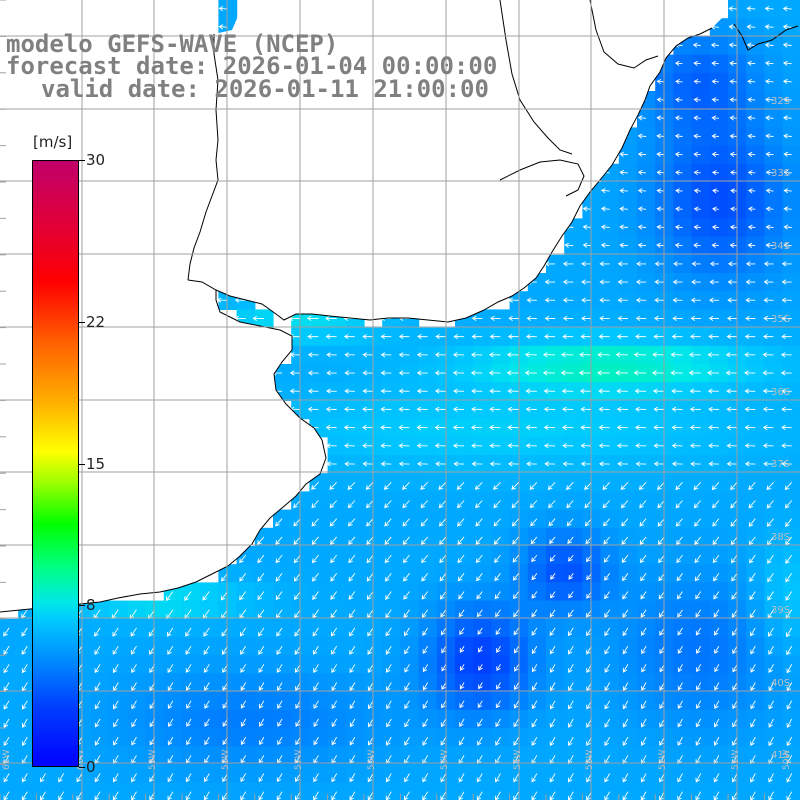 Image resolution: width=800 pixels, height=800 pixels. Describe the element at coordinates (96, 321) in the screenshot. I see `colorbar-tick-label: 22` at that location.